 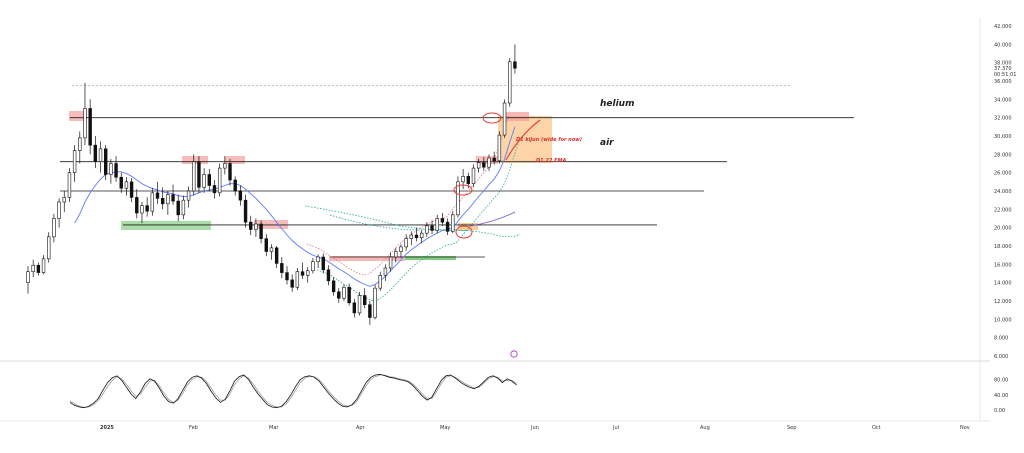 I want to click on stoch-k-line, so click(x=293, y=391).